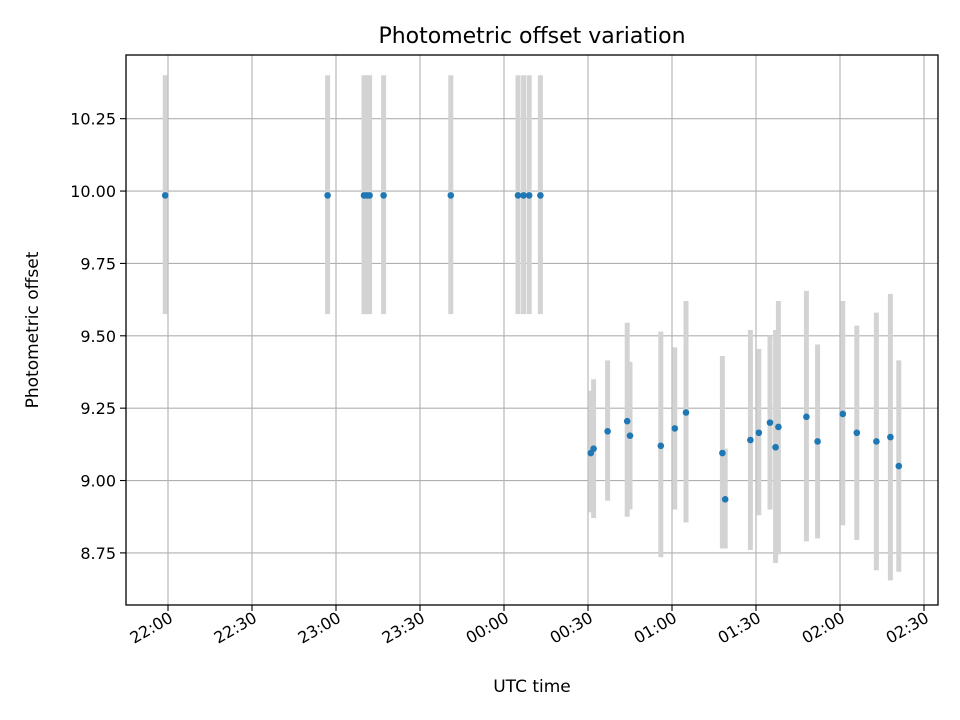 The image size is (960, 720). What do you see at coordinates (532, 687) in the screenshot?
I see `x-axis-label: UTC time` at bounding box center [532, 687].